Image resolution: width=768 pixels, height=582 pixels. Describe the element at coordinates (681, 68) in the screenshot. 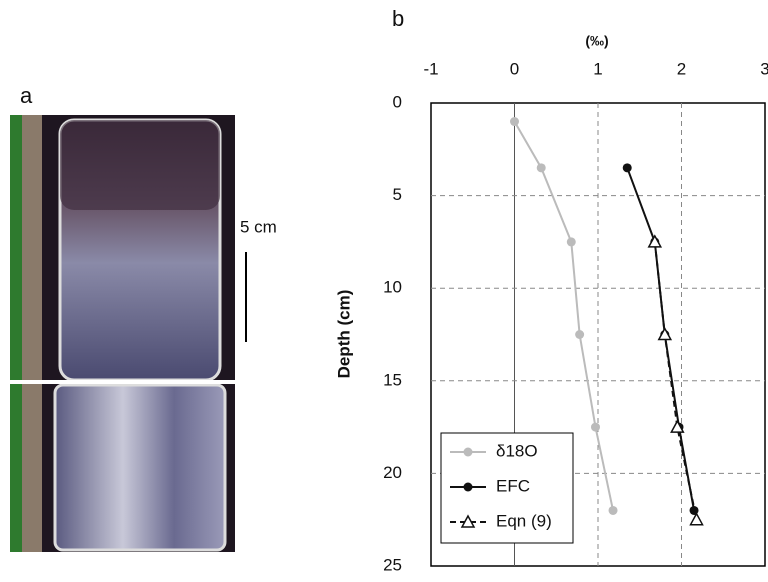

I see `x-tick-label: 2` at that location.